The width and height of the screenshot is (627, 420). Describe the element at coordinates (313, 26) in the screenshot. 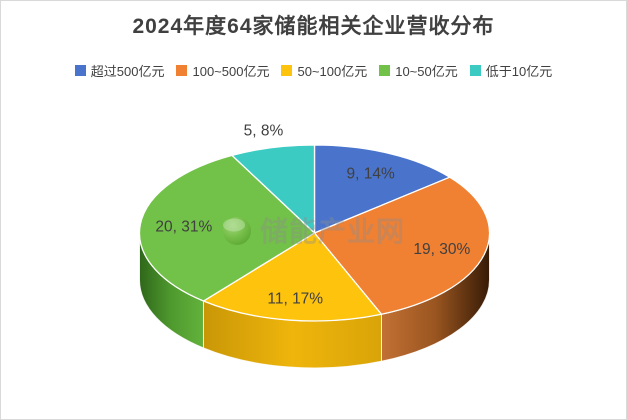

I see `chart-title: 2024年度64家储能相关企业营收分布` at that location.